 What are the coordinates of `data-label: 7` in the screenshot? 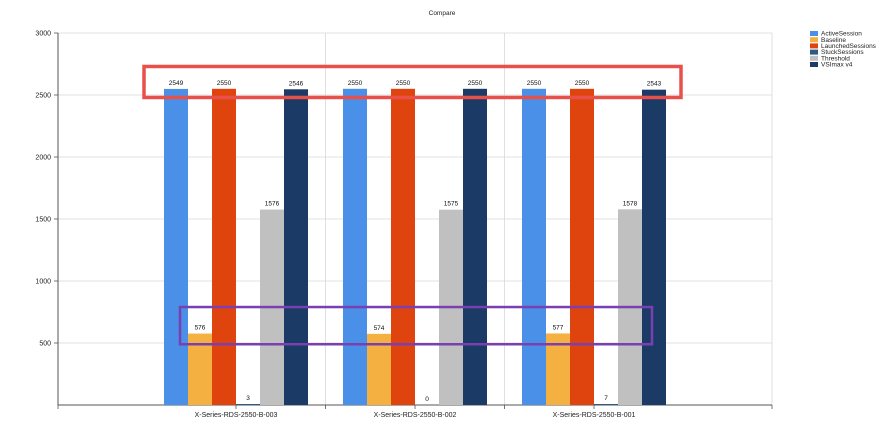 It's located at (606, 398).